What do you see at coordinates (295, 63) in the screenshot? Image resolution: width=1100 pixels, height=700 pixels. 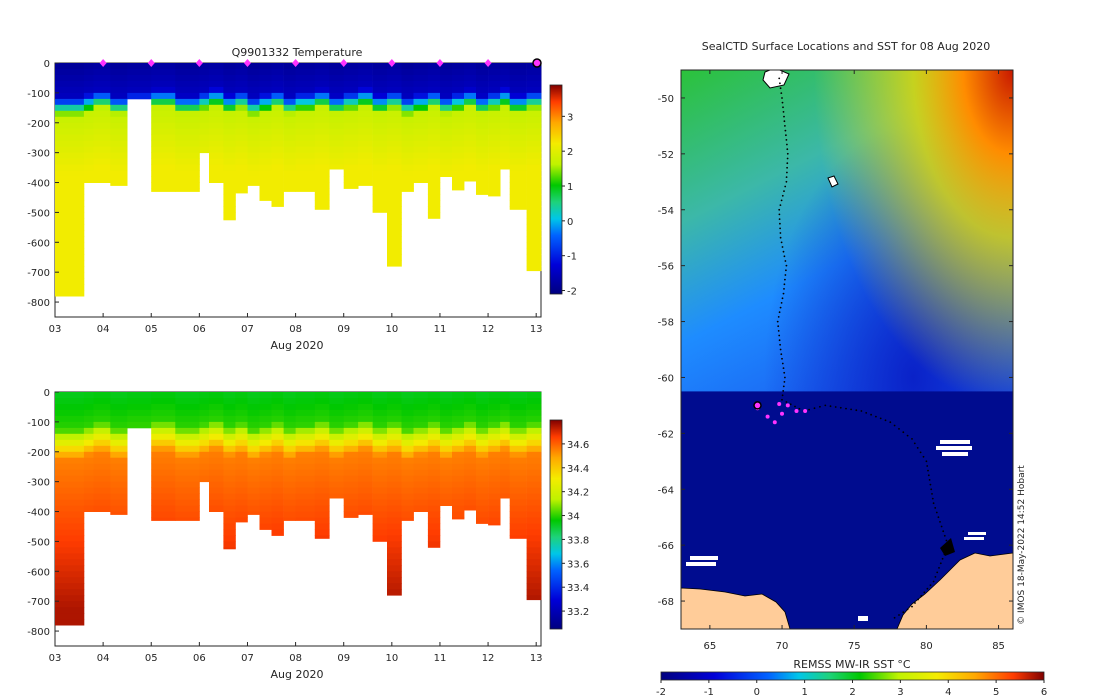 I see `profile-markers` at bounding box center [295, 63].